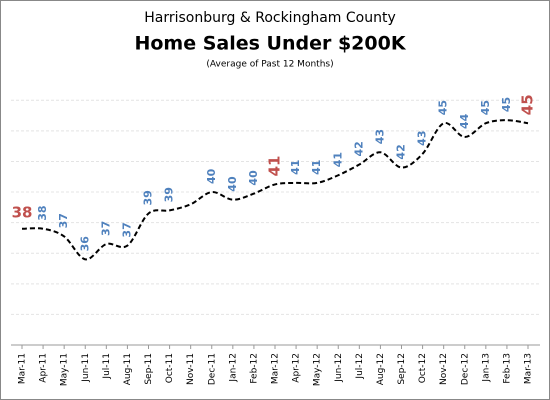 The image size is (550, 400). Describe the element at coordinates (464, 121) in the screenshot. I see `data-label: 44` at that location.